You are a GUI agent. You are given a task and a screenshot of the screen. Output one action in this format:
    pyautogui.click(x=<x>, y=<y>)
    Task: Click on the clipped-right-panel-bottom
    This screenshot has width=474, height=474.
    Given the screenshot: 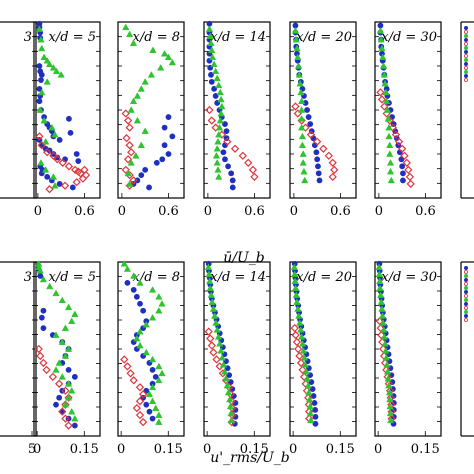 What is the action you would take?
    pyautogui.click(x=467, y=349)
    